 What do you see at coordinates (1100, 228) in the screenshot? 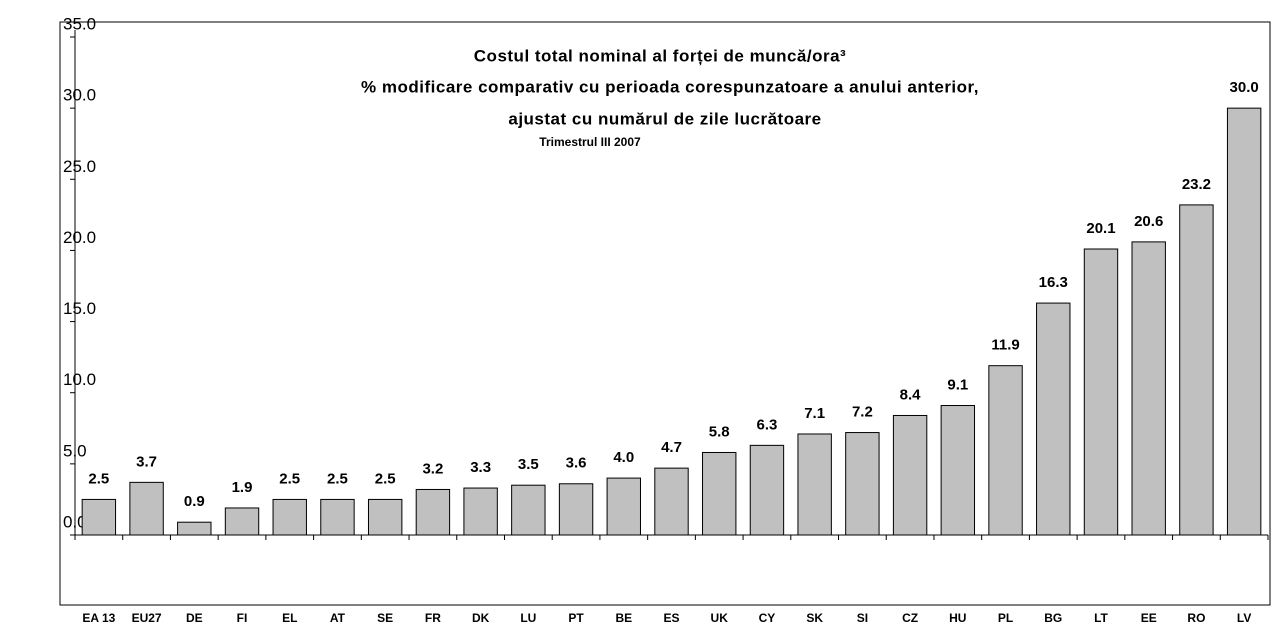
I see `data-label: 20.1` at bounding box center [1100, 228].